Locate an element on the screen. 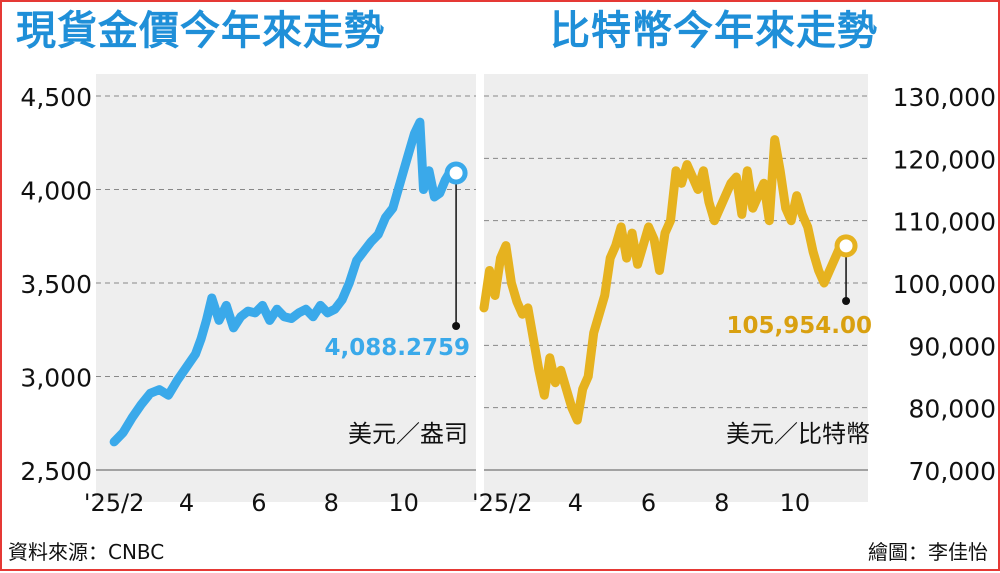 This screenshot has width=1000, height=573. gold-y-tick-label: 2,500 is located at coordinates (56, 471).